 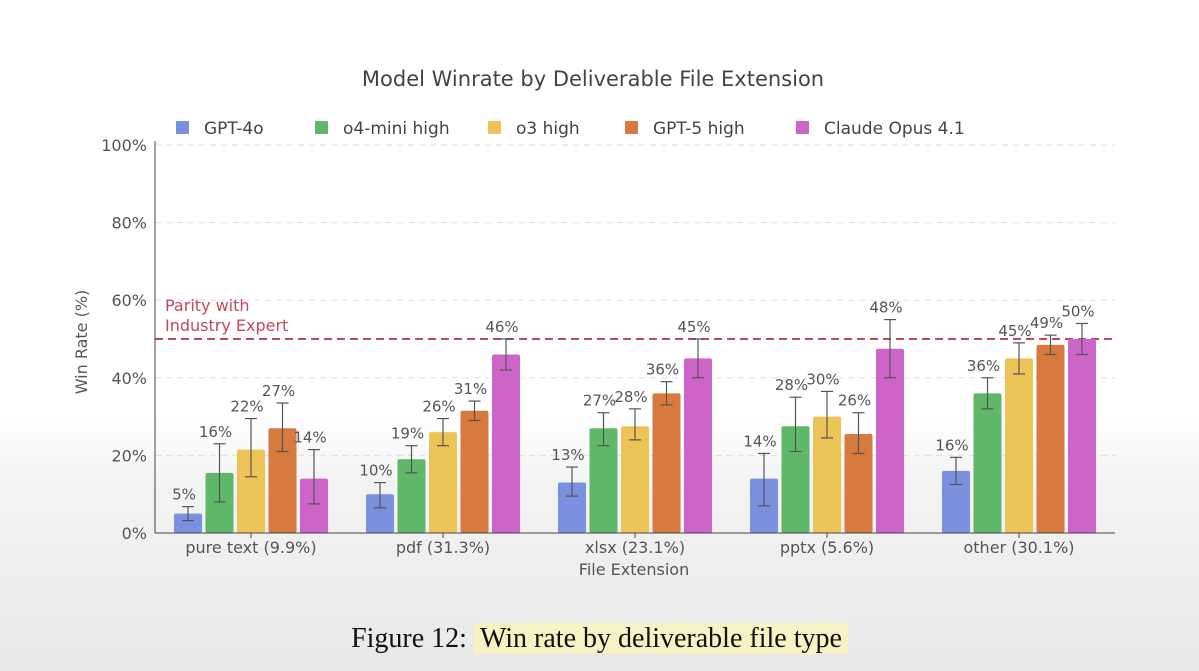 What do you see at coordinates (634, 569) in the screenshot?
I see `x-axis-label: File Extension` at bounding box center [634, 569].